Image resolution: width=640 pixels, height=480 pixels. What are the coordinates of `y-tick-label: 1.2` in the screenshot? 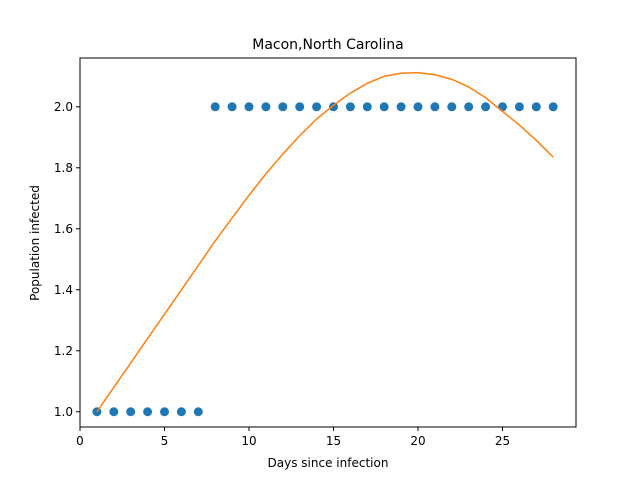 It's located at (63, 351).